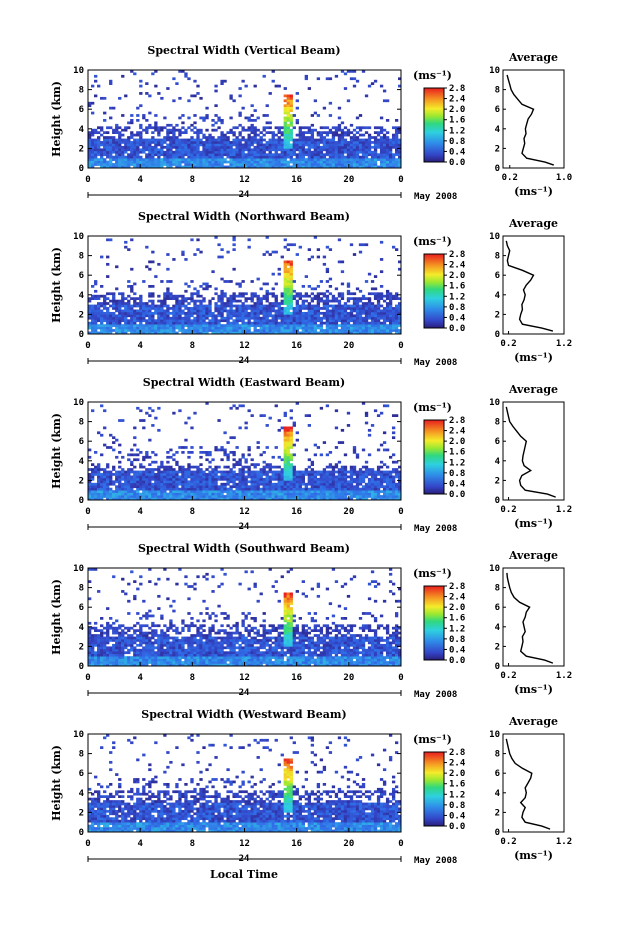 Image resolution: width=621 pixels, height=929 pixels. I want to click on colorbar-tick-label: 0.4, so click(457, 152).